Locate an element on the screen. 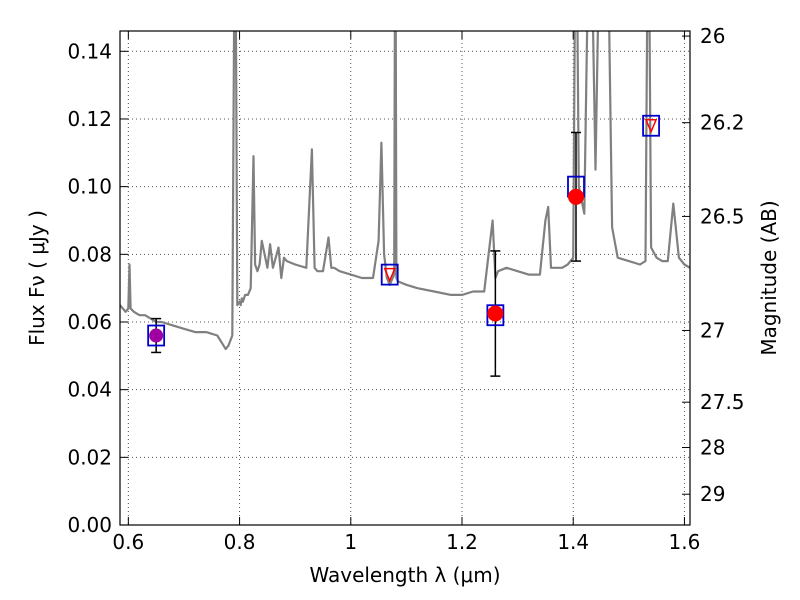  x-axis-label: Wavelength λ (μm) is located at coordinates (404, 575).